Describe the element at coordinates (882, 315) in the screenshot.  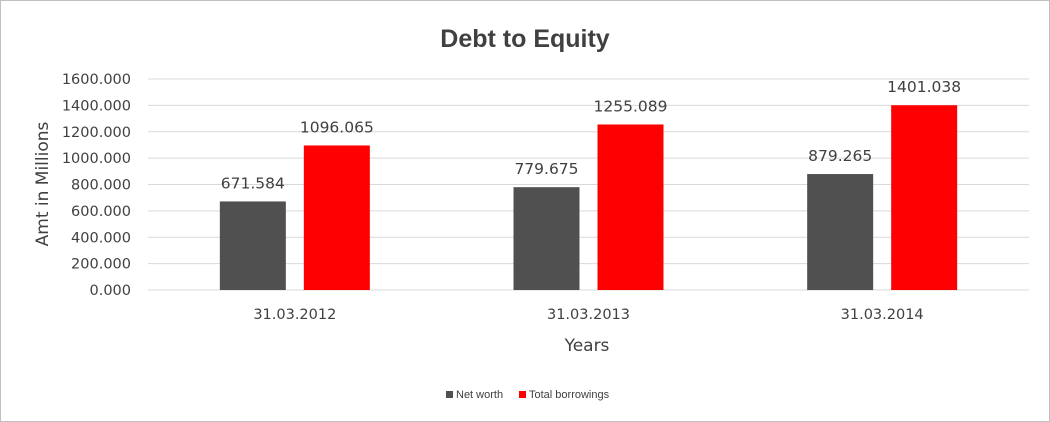
I see `x-tick-label: 31.03.2014` at that location.